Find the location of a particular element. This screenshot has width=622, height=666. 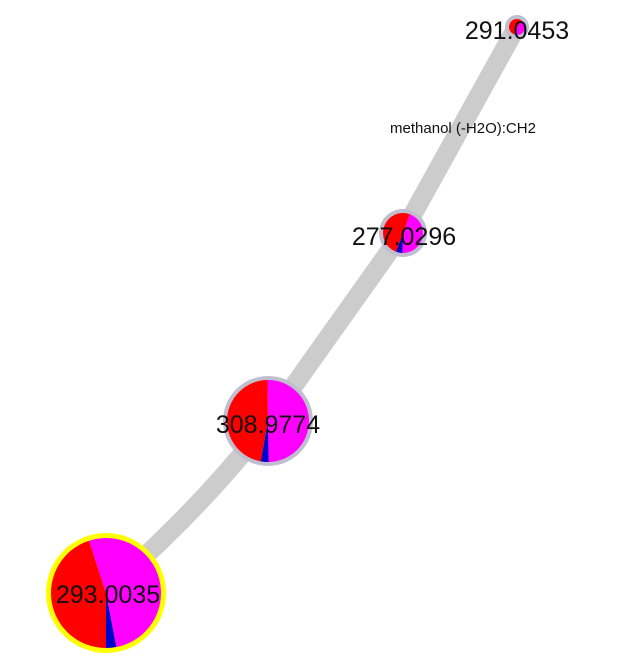

edge-label: methanol (-H2O):CH2 is located at coordinates (463, 128).